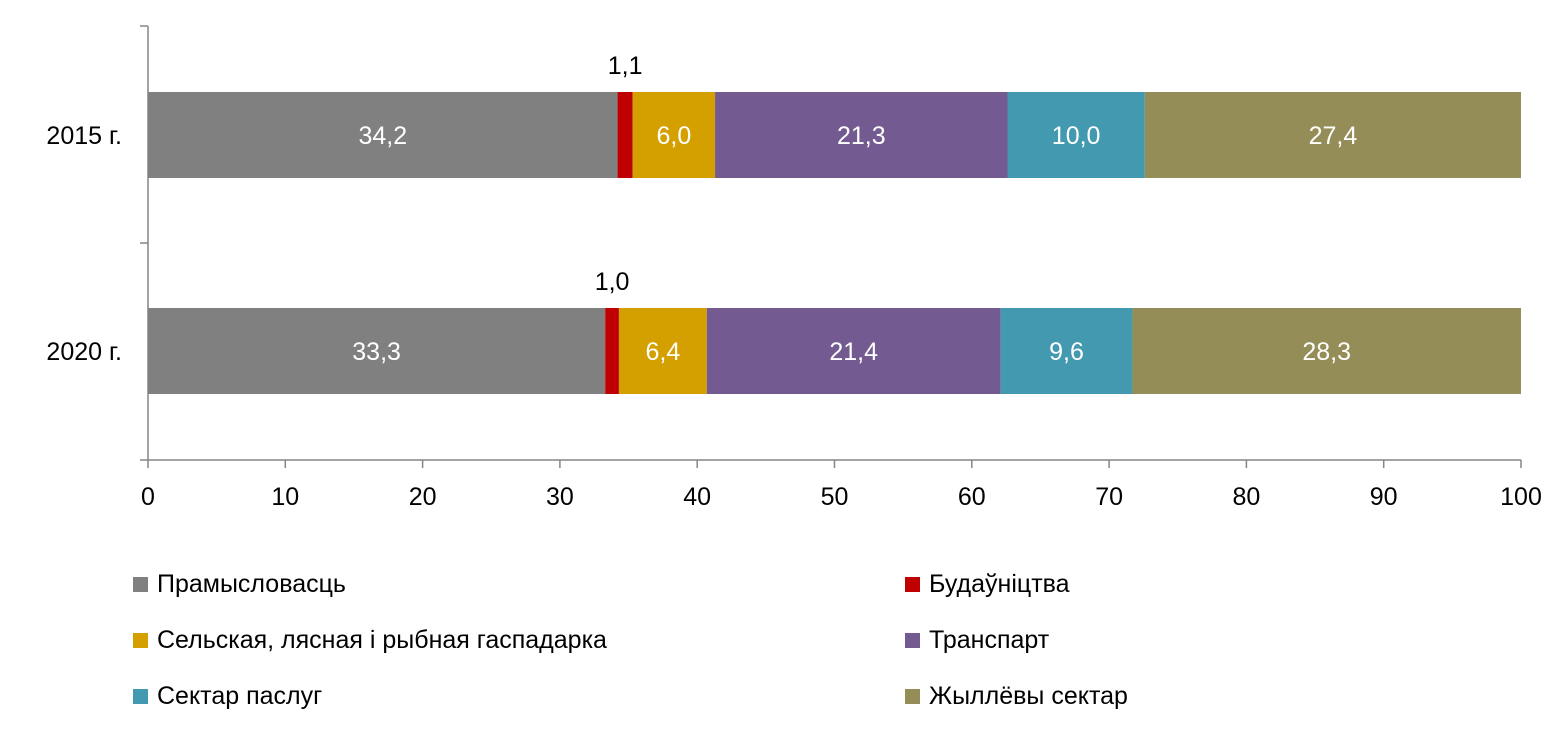 Image resolution: width=1566 pixels, height=739 pixels. What do you see at coordinates (625, 66) in the screenshot?
I see `data-label: 1,1` at bounding box center [625, 66].